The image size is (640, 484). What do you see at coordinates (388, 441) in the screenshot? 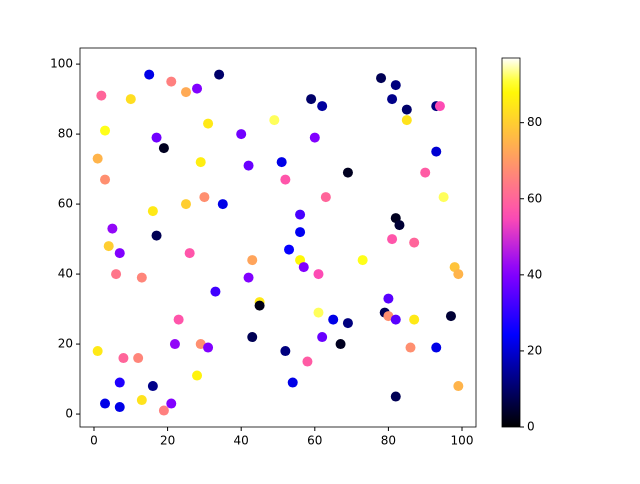
I see `x-tick-label: 80` at bounding box center [388, 441].